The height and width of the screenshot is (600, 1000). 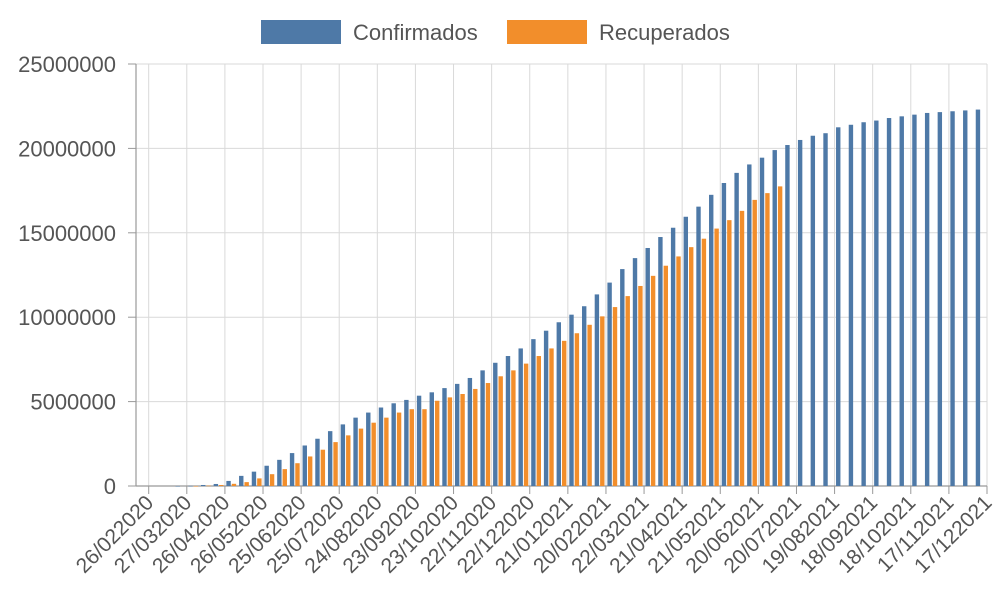 What do you see at coordinates (547, 32) in the screenshot?
I see `legend-swatch-recuperados` at bounding box center [547, 32].